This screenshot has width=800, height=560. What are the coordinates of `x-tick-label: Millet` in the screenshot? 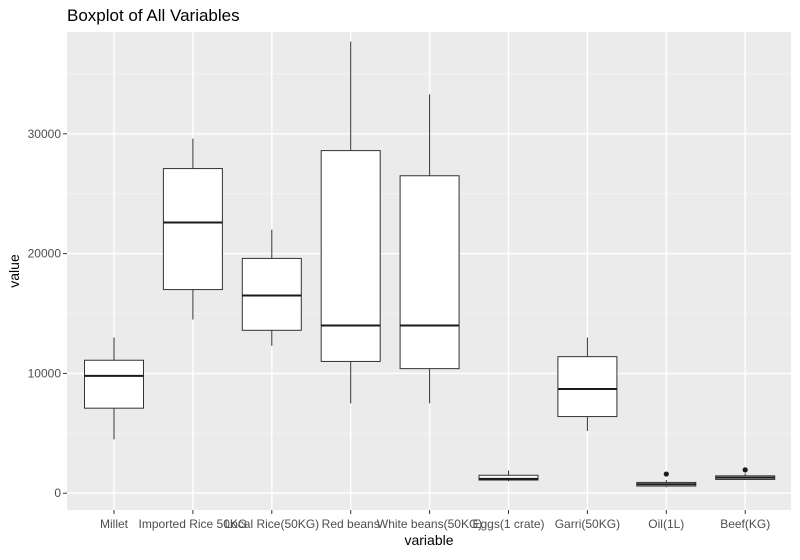 It's located at (114, 524).